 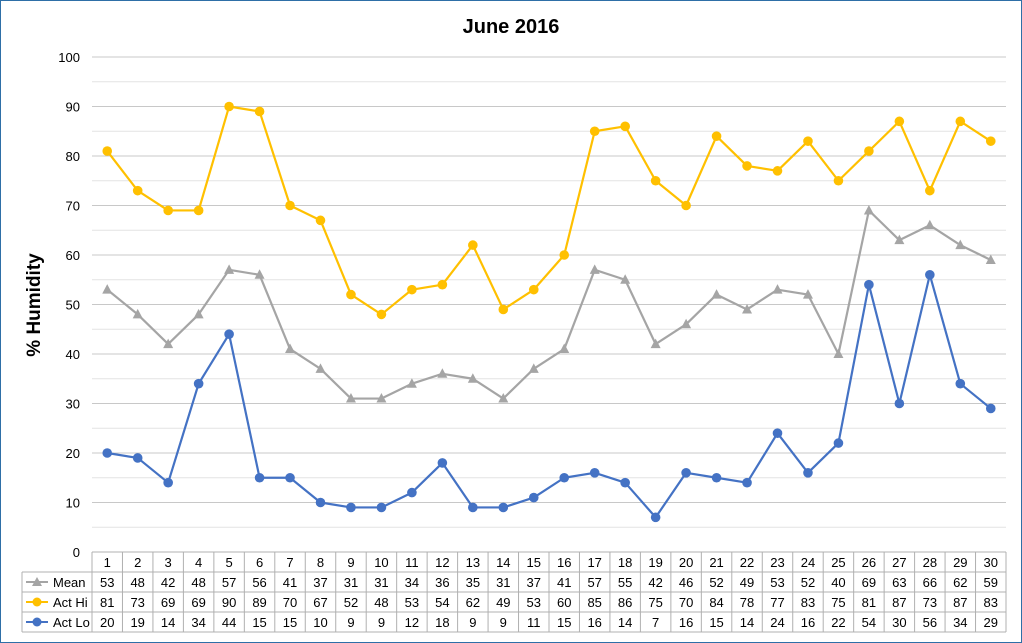 What do you see at coordinates (777, 602) in the screenshot?
I see `table-cell: 77` at bounding box center [777, 602].